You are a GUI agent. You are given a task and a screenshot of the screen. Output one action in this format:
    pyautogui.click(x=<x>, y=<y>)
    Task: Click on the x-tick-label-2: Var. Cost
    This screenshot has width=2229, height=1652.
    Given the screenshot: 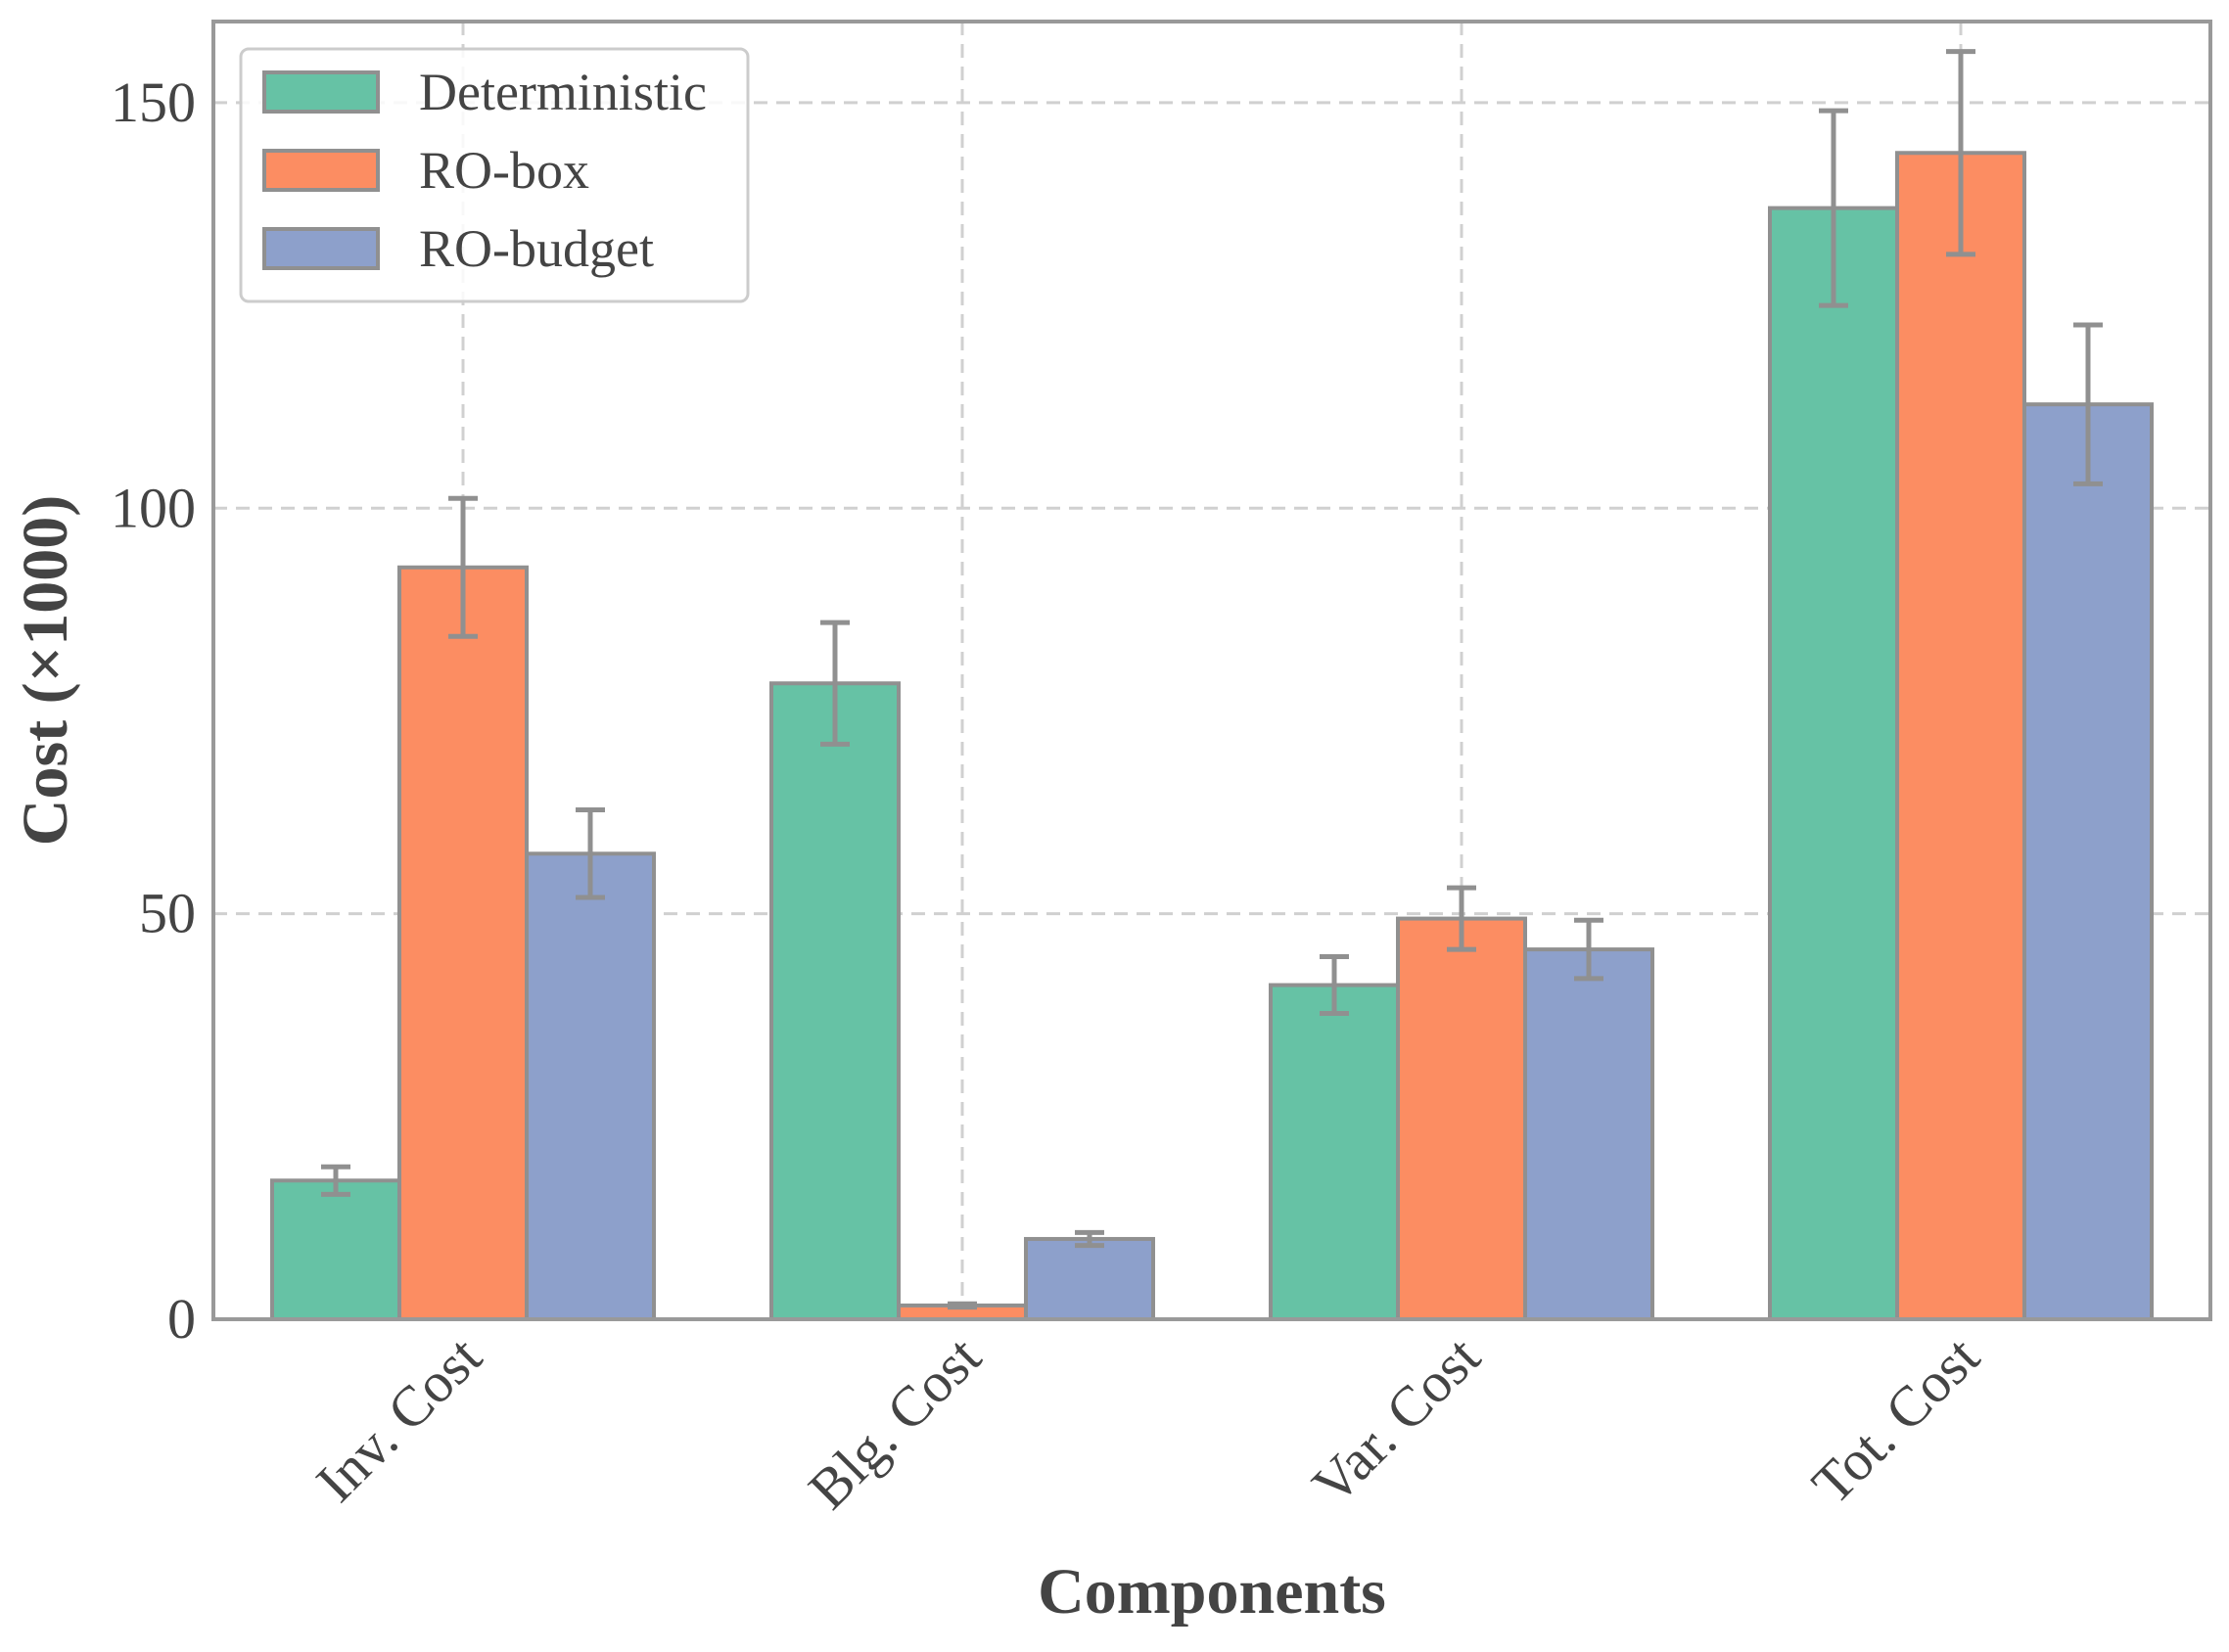 What is the action you would take?
    pyautogui.click(x=1396, y=1420)
    